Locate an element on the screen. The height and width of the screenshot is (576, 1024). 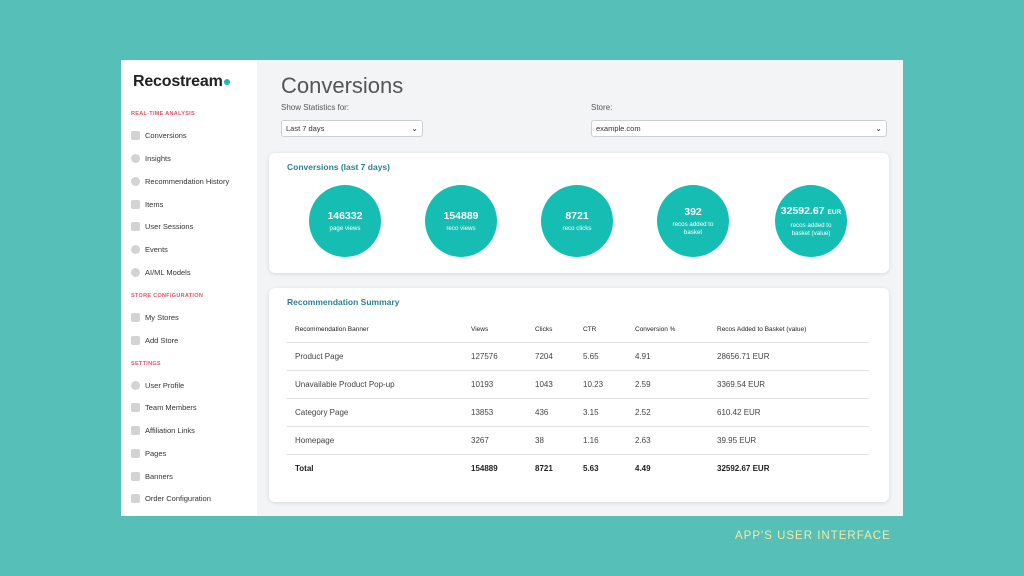
sidebar-item-items: Items is located at coordinates (147, 204).